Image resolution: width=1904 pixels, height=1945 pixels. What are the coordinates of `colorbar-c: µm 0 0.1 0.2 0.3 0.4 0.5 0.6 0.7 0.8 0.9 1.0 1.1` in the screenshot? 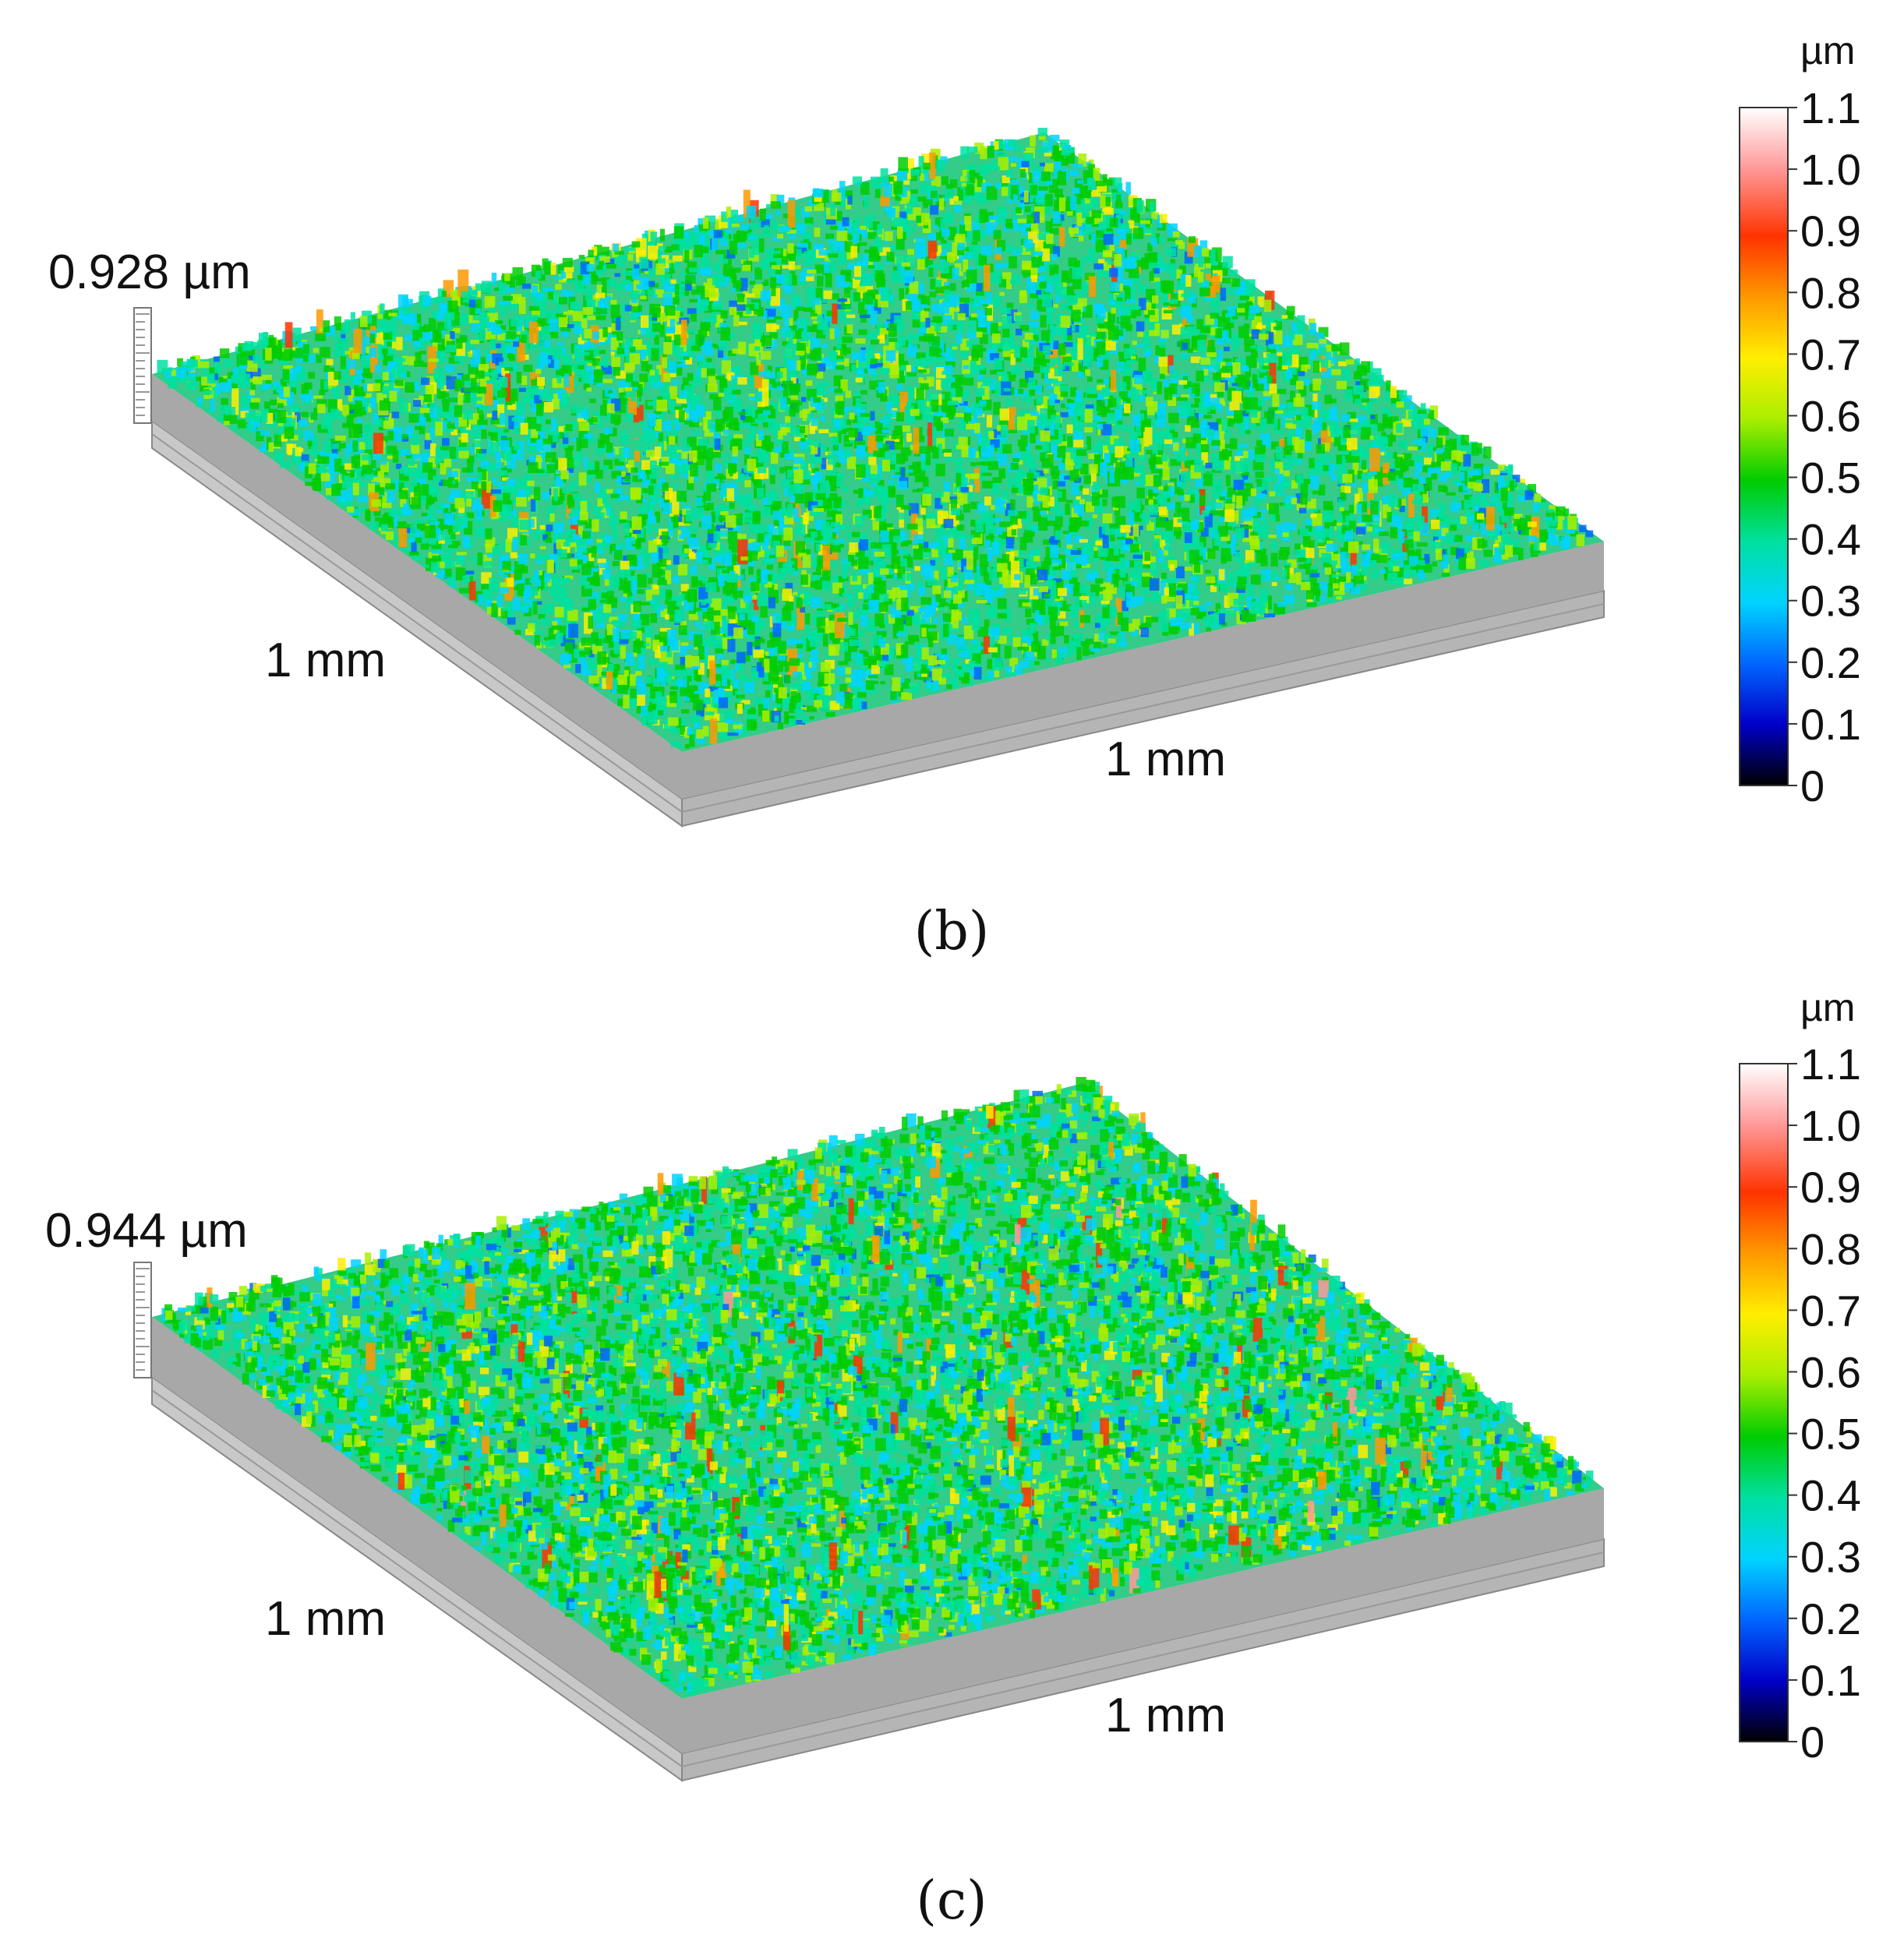 It's located at (1800, 1376).